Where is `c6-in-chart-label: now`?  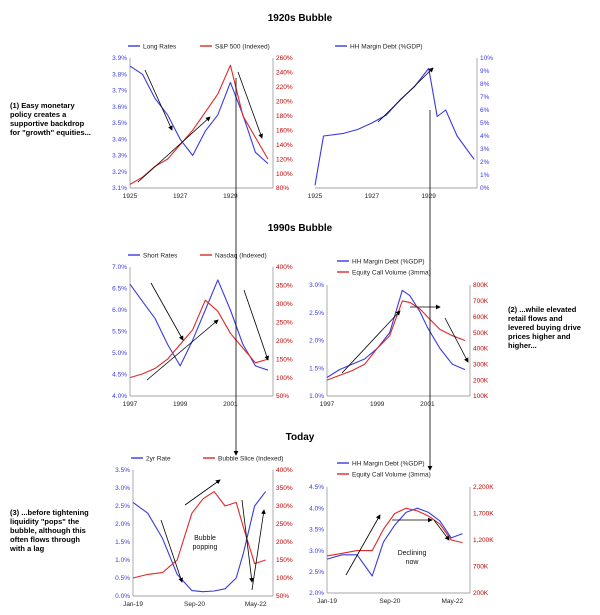 c6-in-chart-label: now is located at coordinates (413, 562).